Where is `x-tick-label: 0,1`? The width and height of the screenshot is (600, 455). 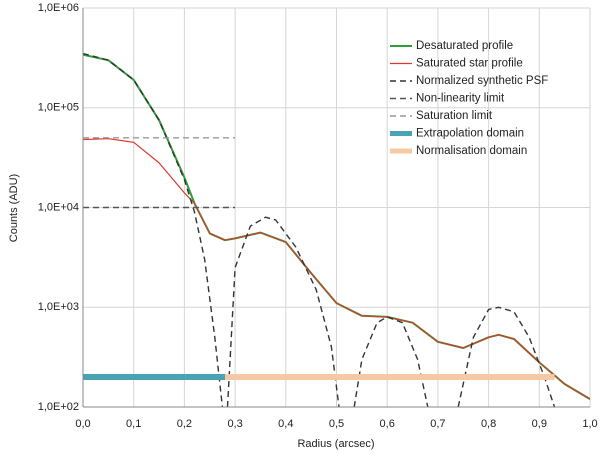 x-tick-label: 0,1 is located at coordinates (133, 424).